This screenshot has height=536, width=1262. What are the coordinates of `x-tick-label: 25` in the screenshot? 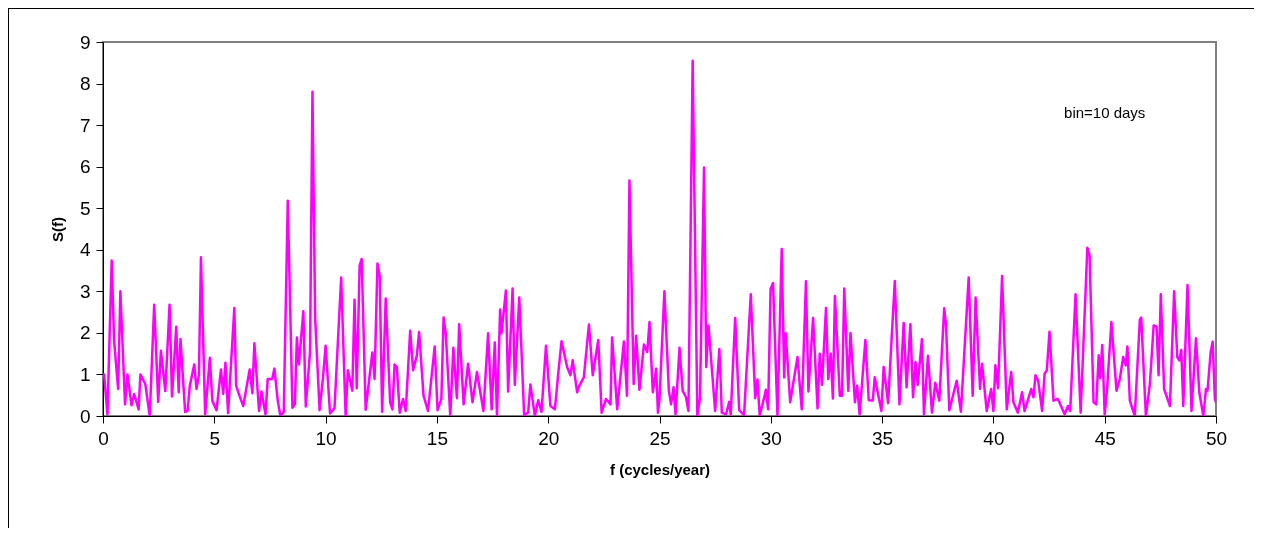 It's located at (660, 438).